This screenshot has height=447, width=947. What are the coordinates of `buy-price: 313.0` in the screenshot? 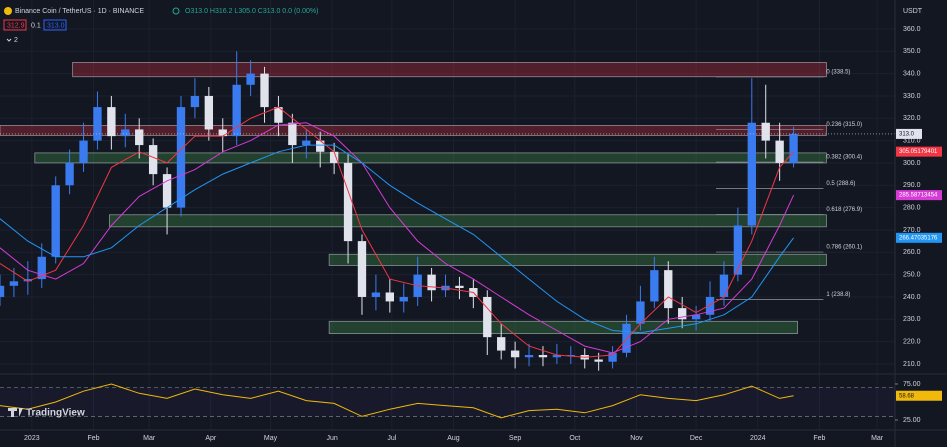 It's located at (56, 25).